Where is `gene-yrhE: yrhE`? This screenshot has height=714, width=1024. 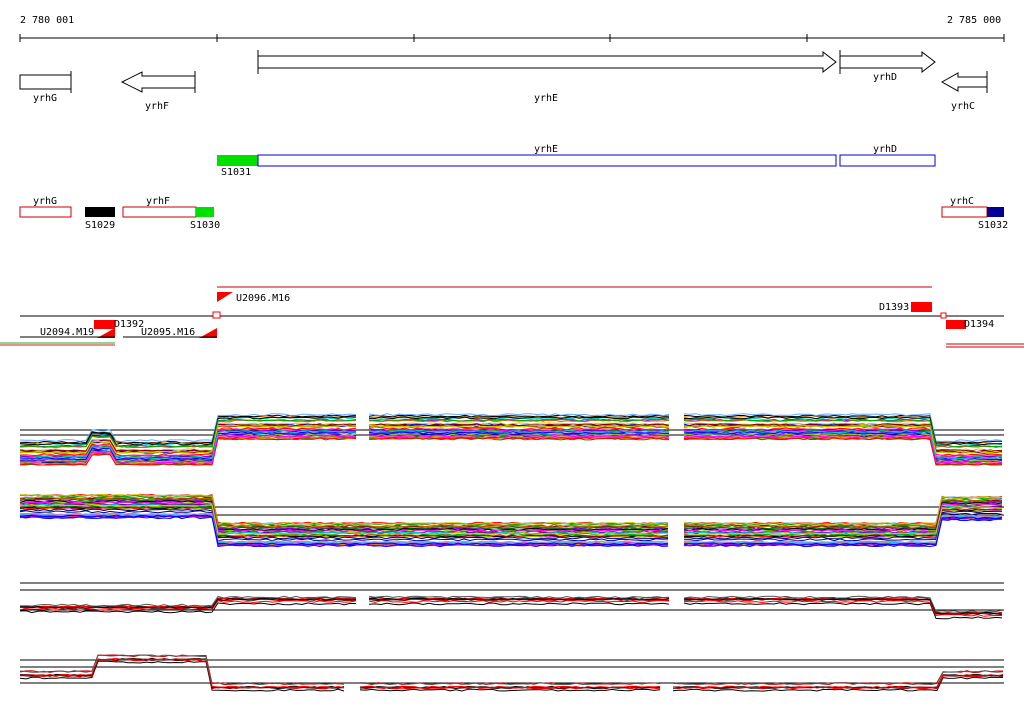
gene-yrhE: yrhE is located at coordinates (547, 77).